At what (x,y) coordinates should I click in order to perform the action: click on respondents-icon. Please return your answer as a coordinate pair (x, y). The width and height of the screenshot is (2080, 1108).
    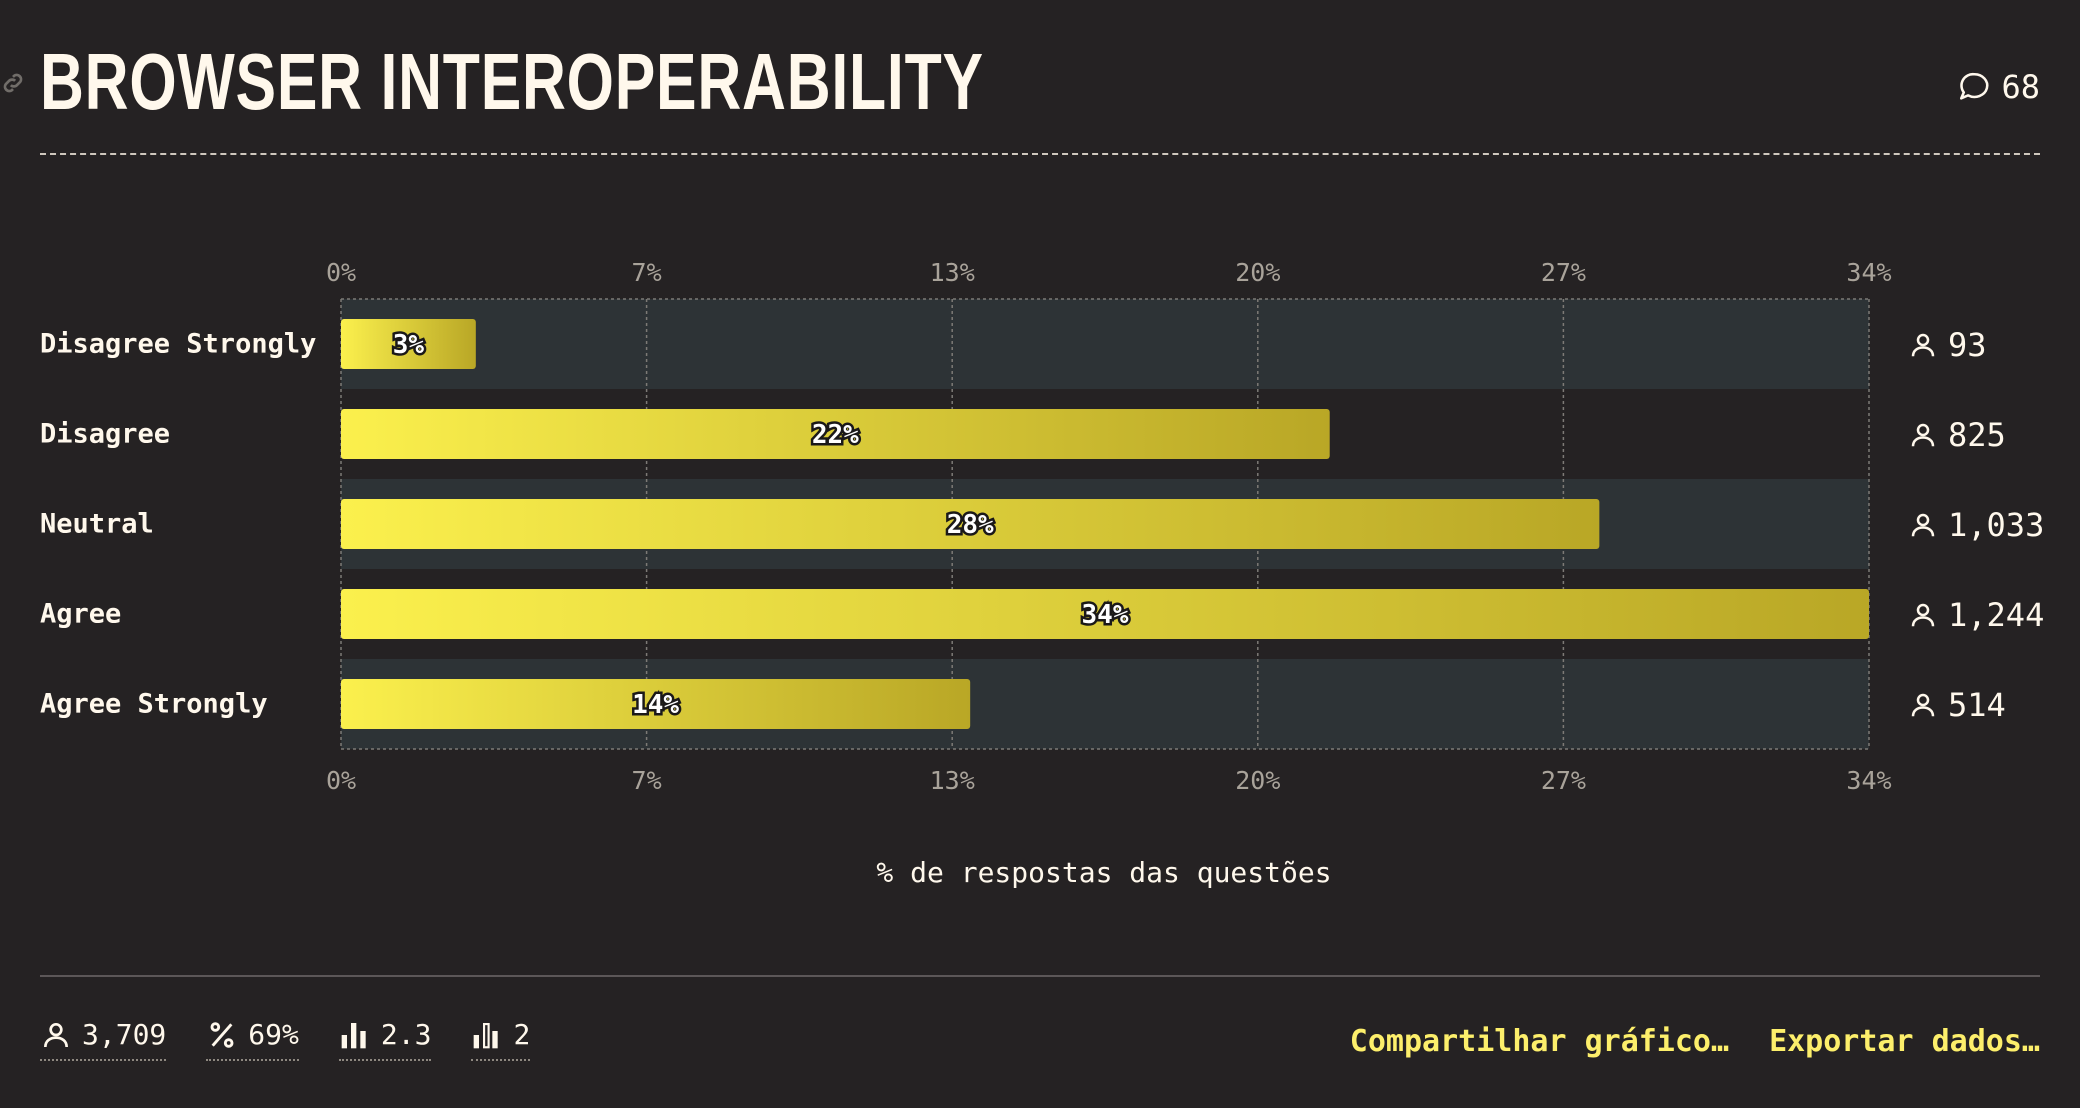
    Looking at the image, I should click on (56, 1034).